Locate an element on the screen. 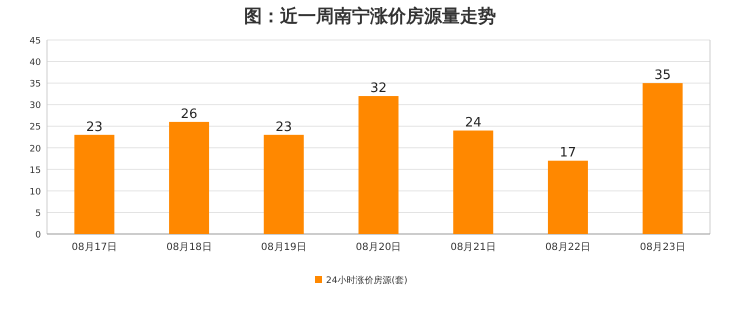 The image size is (740, 312). y-tick-label: 5 is located at coordinates (38, 213).